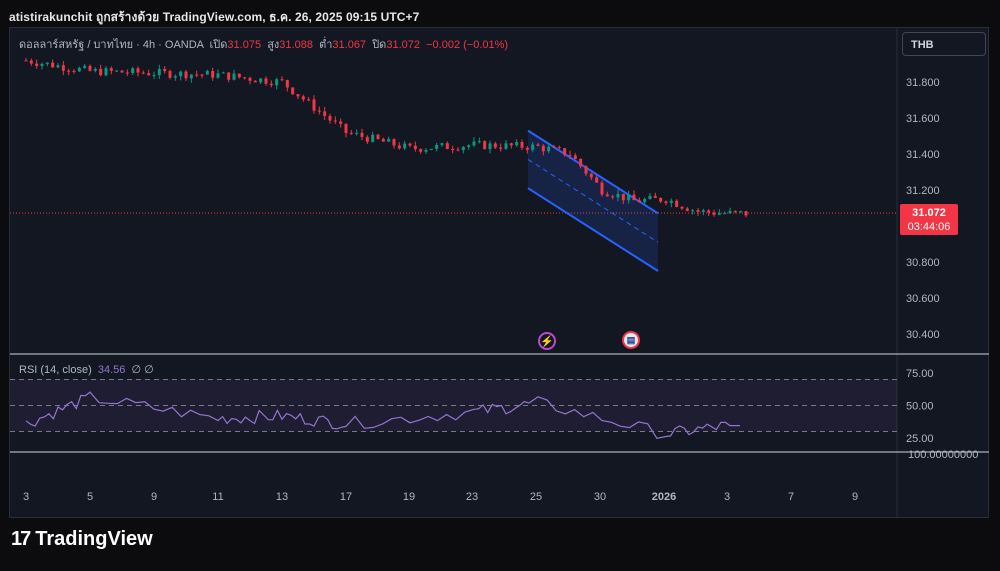 The width and height of the screenshot is (1000, 571). I want to click on rsi-extra: ∅ ∅, so click(142, 370).